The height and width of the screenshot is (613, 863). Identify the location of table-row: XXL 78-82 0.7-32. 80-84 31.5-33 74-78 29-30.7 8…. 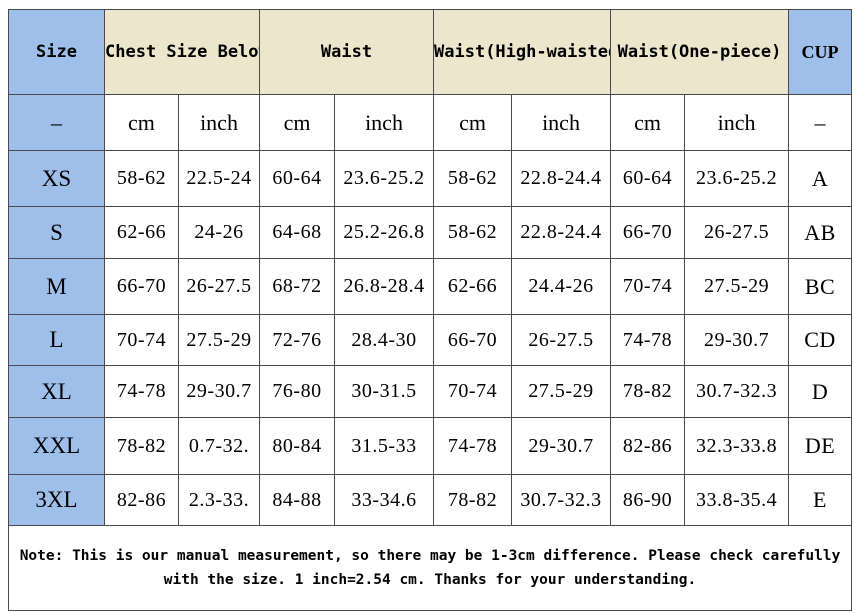
(430, 446).